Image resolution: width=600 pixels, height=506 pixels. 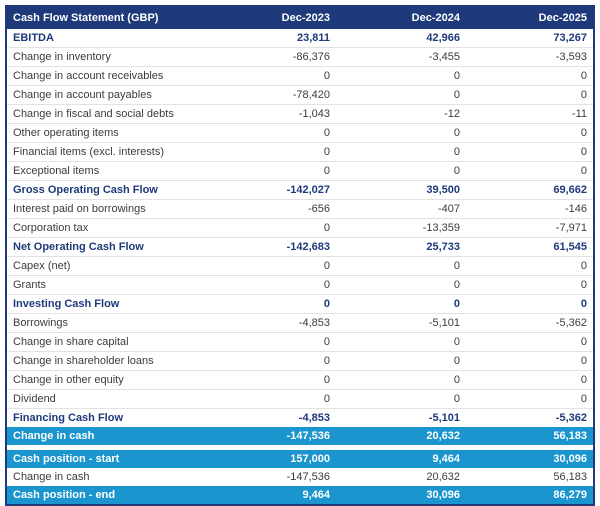 I want to click on table-row: EBITDA 23,811 42,966 73,267, so click(x=300, y=38).